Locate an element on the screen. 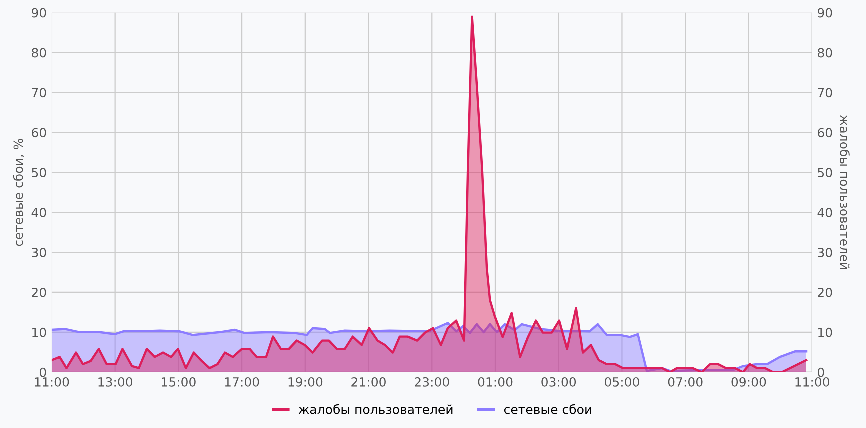 The height and width of the screenshot is (428, 866). y-tick-label: 30 is located at coordinates (39, 253).